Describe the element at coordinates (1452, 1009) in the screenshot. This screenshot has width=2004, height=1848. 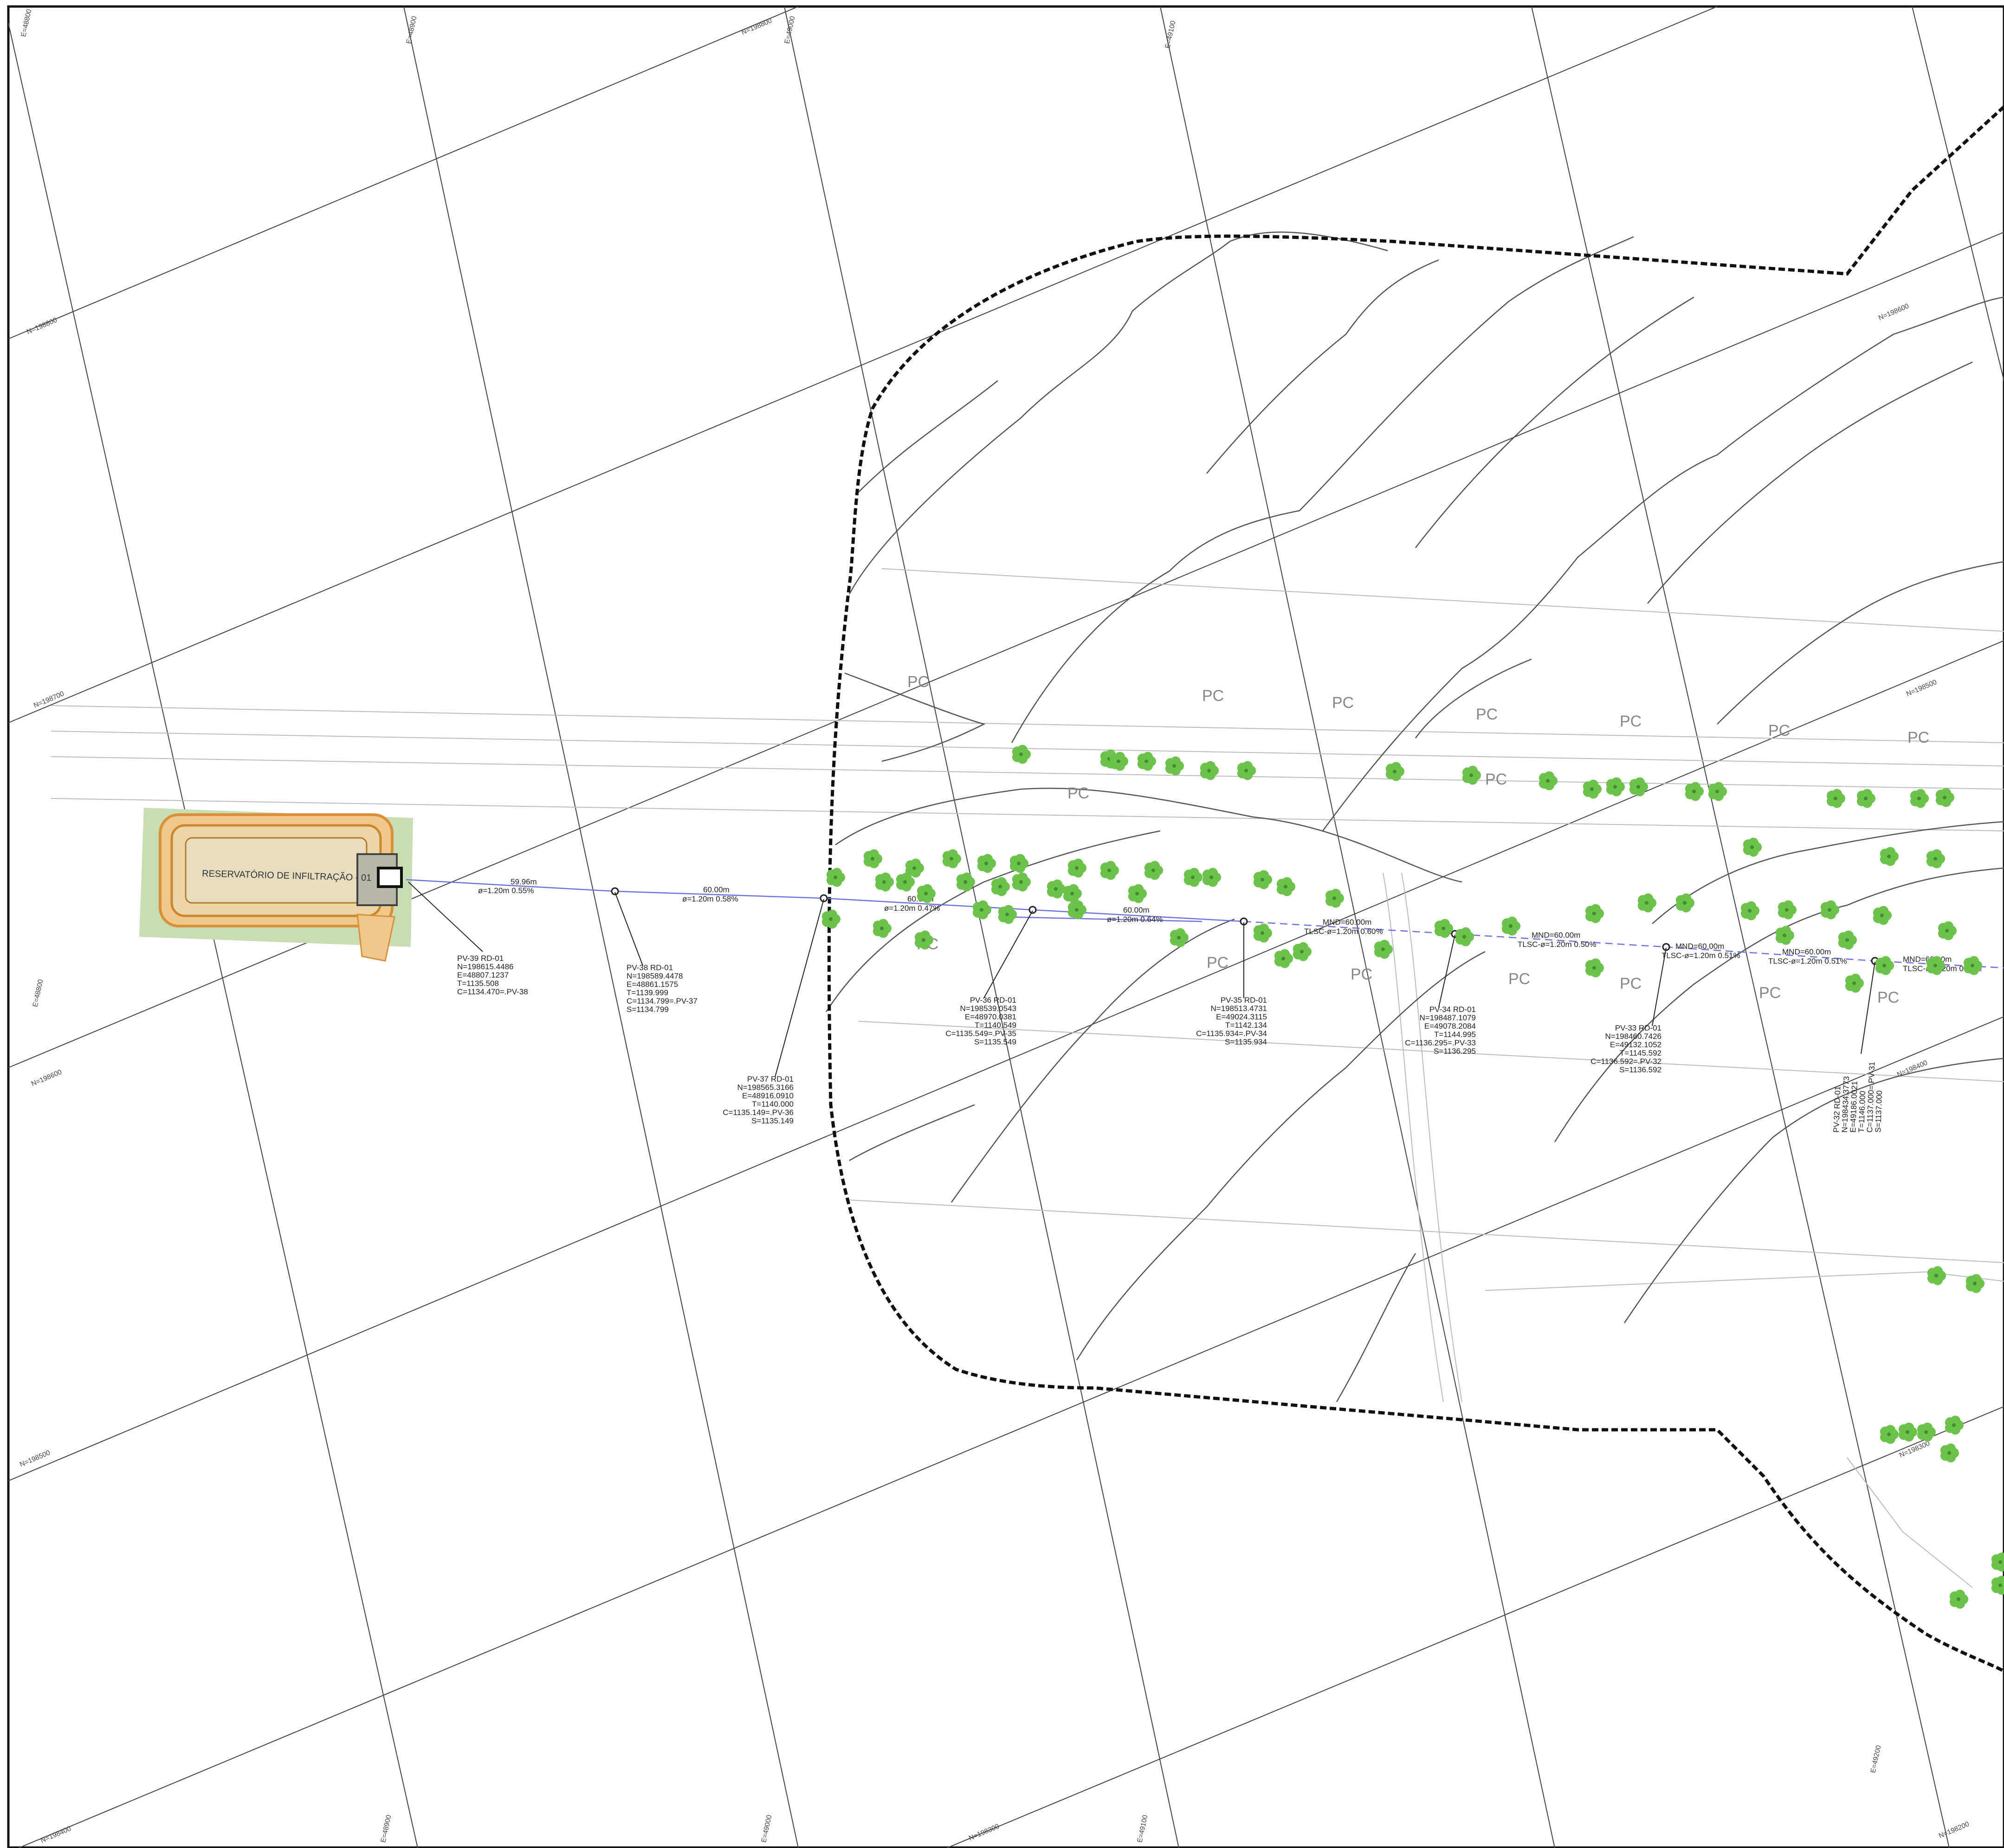
I see `manhole-label-line: PV-34 RD-01` at that location.